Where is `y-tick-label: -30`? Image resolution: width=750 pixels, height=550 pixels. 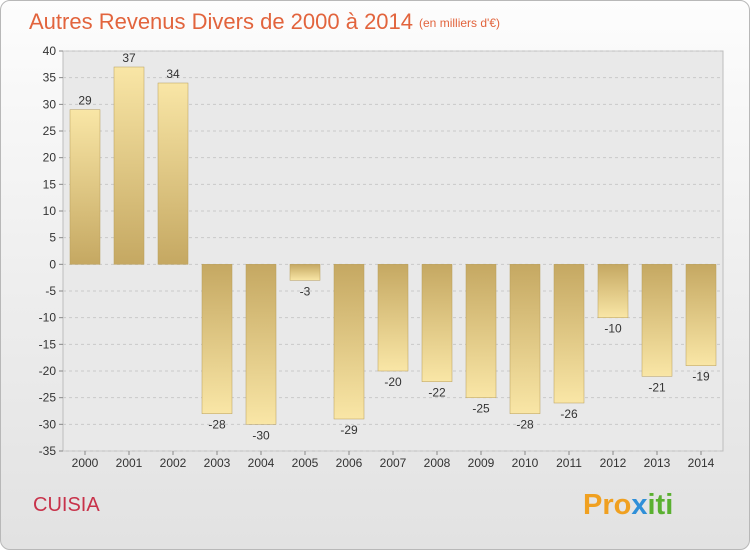 y-tick-label: -30 is located at coordinates (48, 424).